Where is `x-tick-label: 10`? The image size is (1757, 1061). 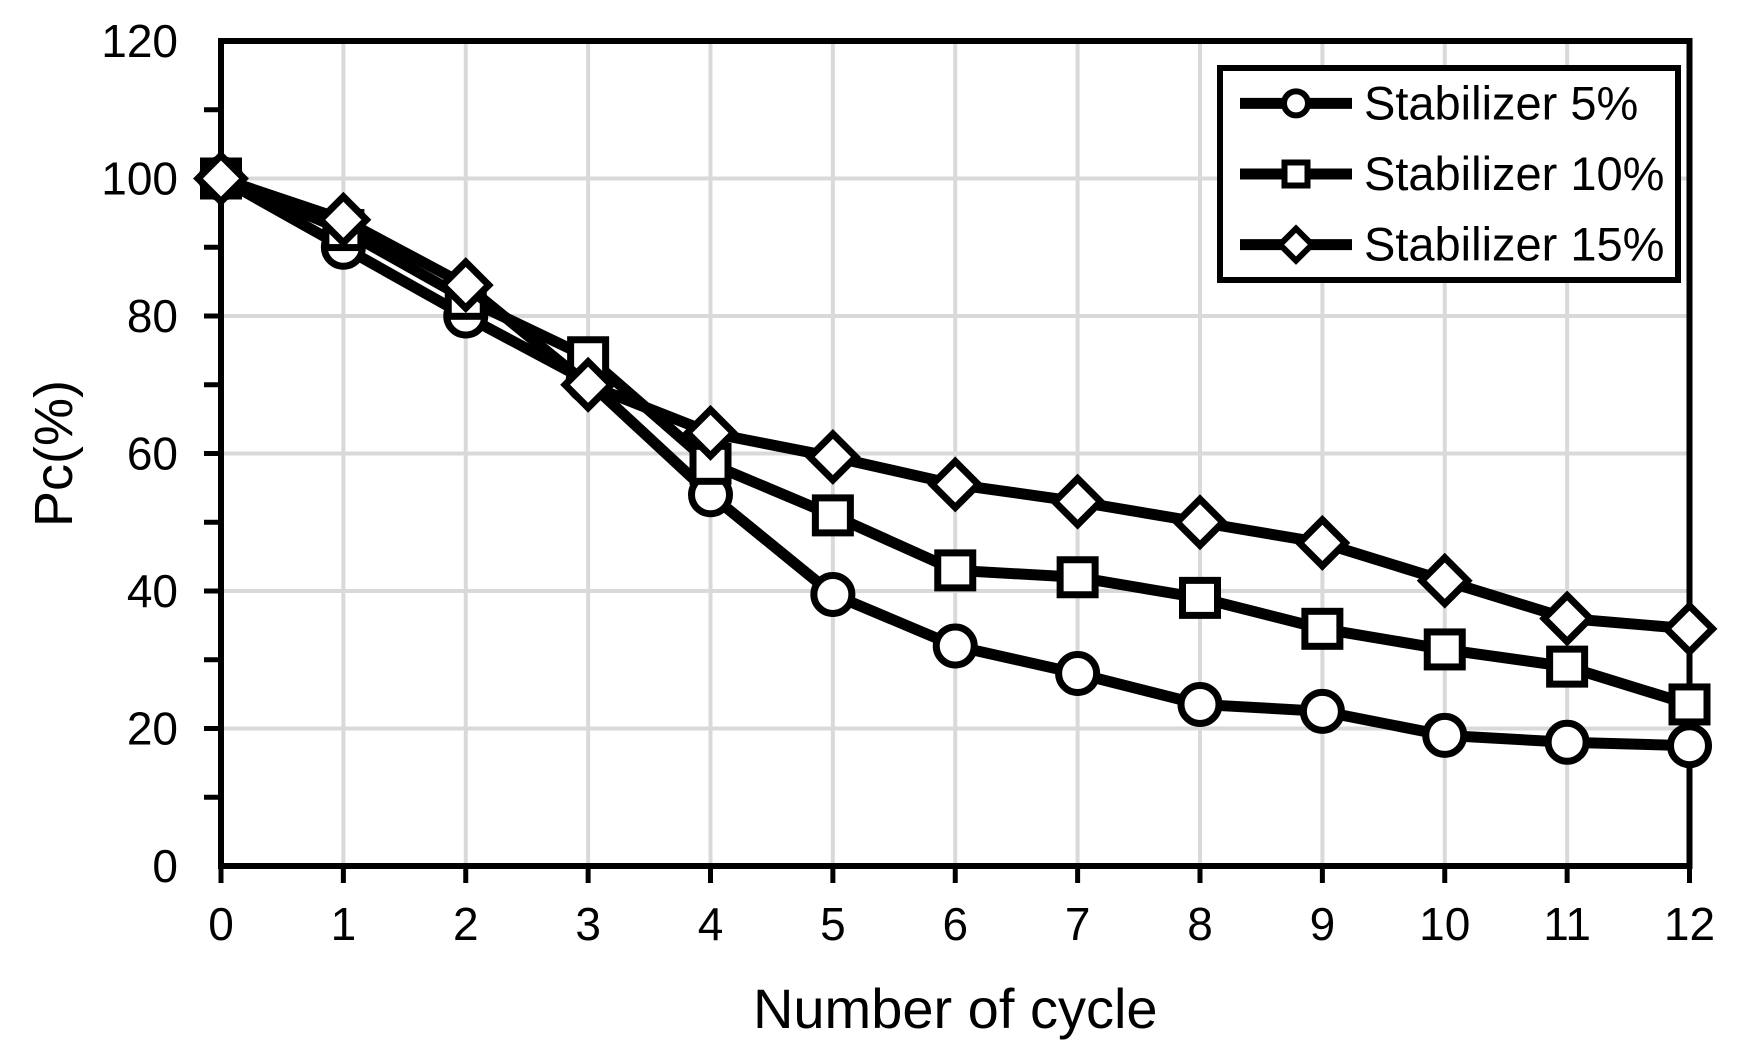 x-tick-label: 10 is located at coordinates (1444, 924).